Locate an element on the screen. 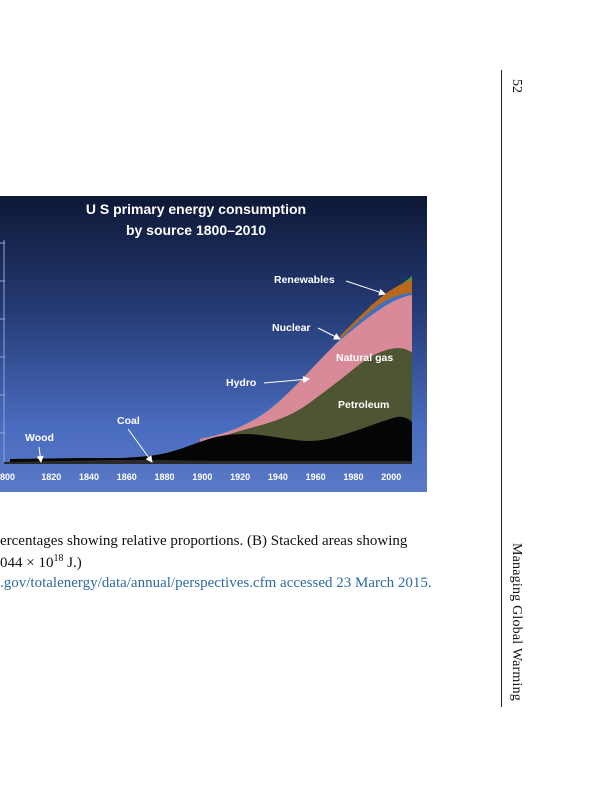  x-tick-label: 1980 is located at coordinates (353, 477).